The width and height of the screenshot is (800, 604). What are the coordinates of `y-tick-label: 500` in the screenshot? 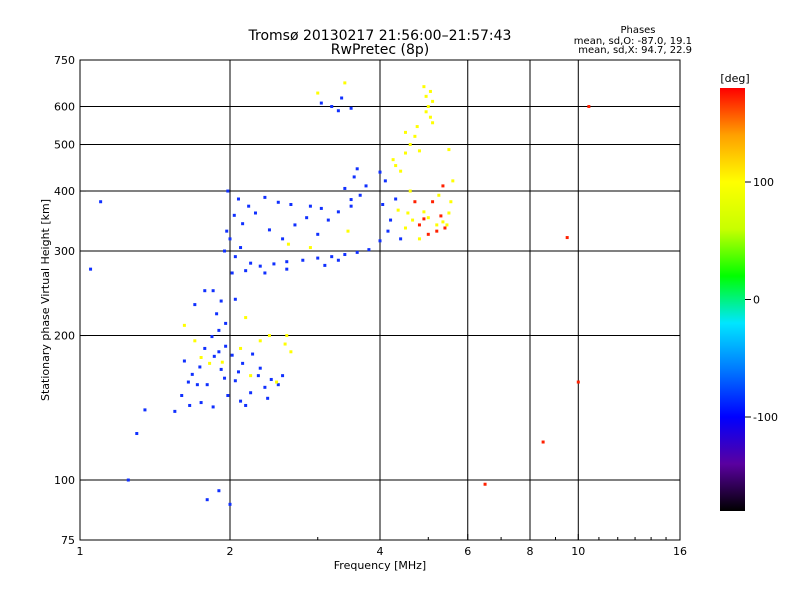 It's located at (64, 145).